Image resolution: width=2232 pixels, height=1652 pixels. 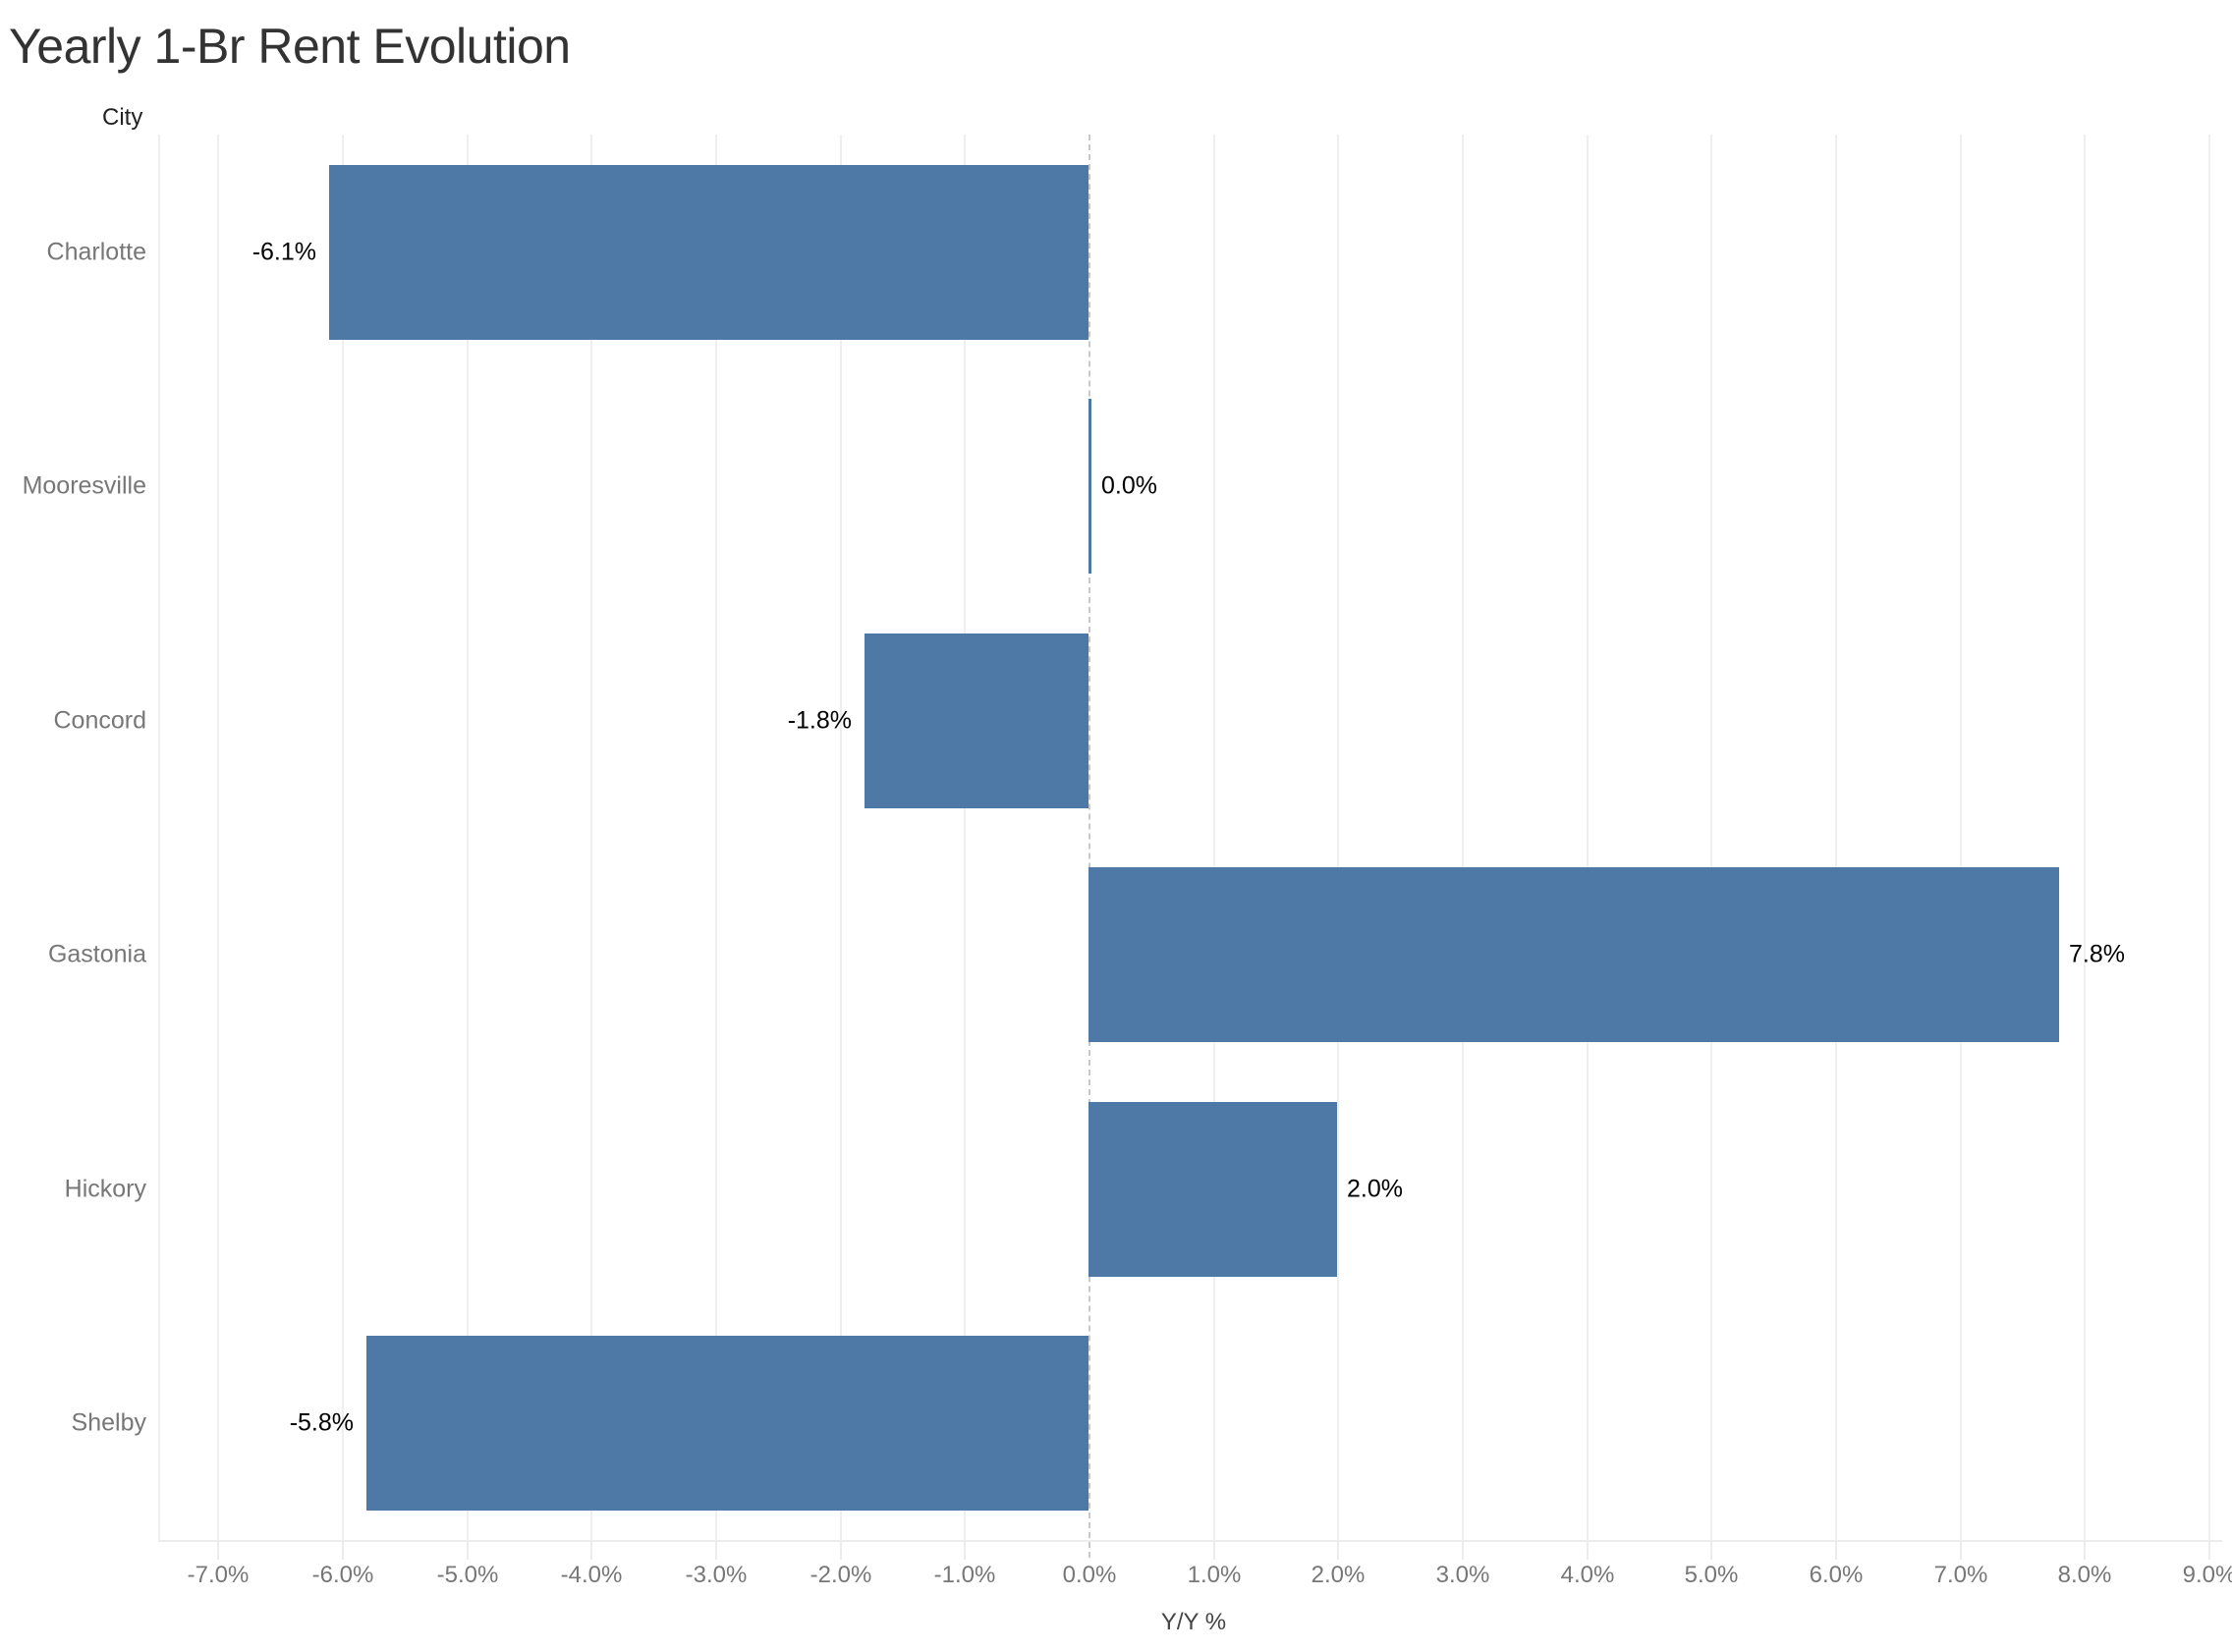 What do you see at coordinates (218, 1575) in the screenshot?
I see `x-tick-label: -7.0%` at bounding box center [218, 1575].